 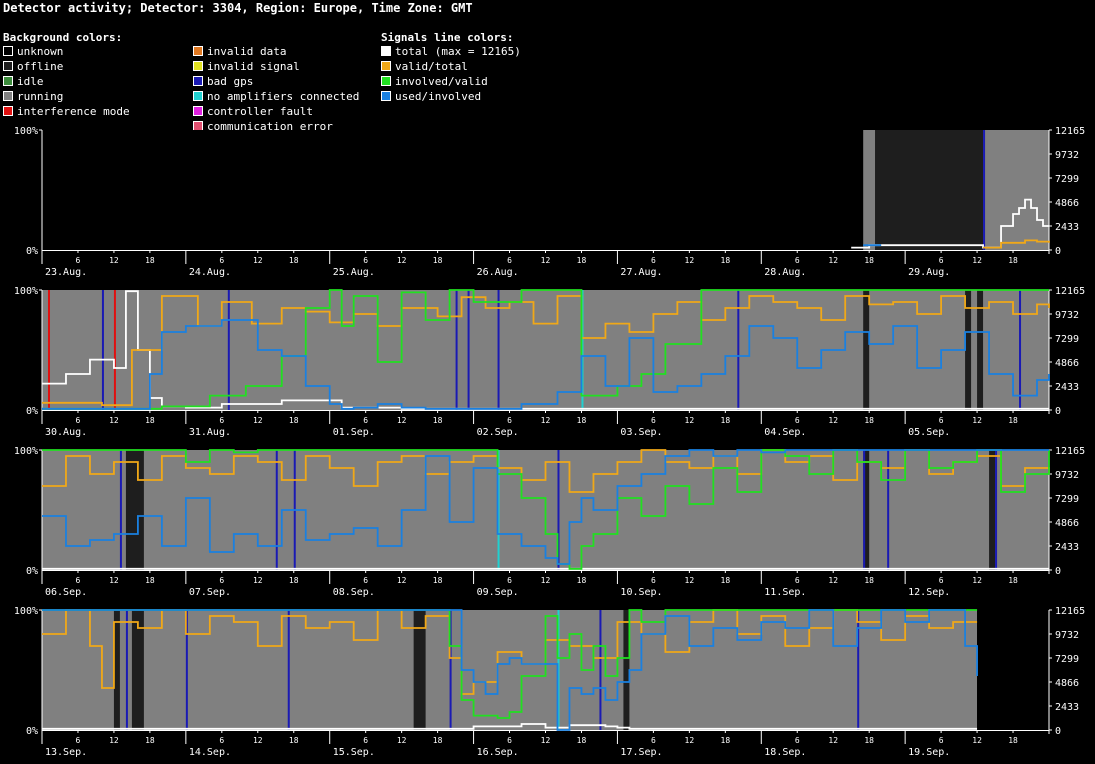 I want to click on legend-label: idle, so click(x=30, y=81).